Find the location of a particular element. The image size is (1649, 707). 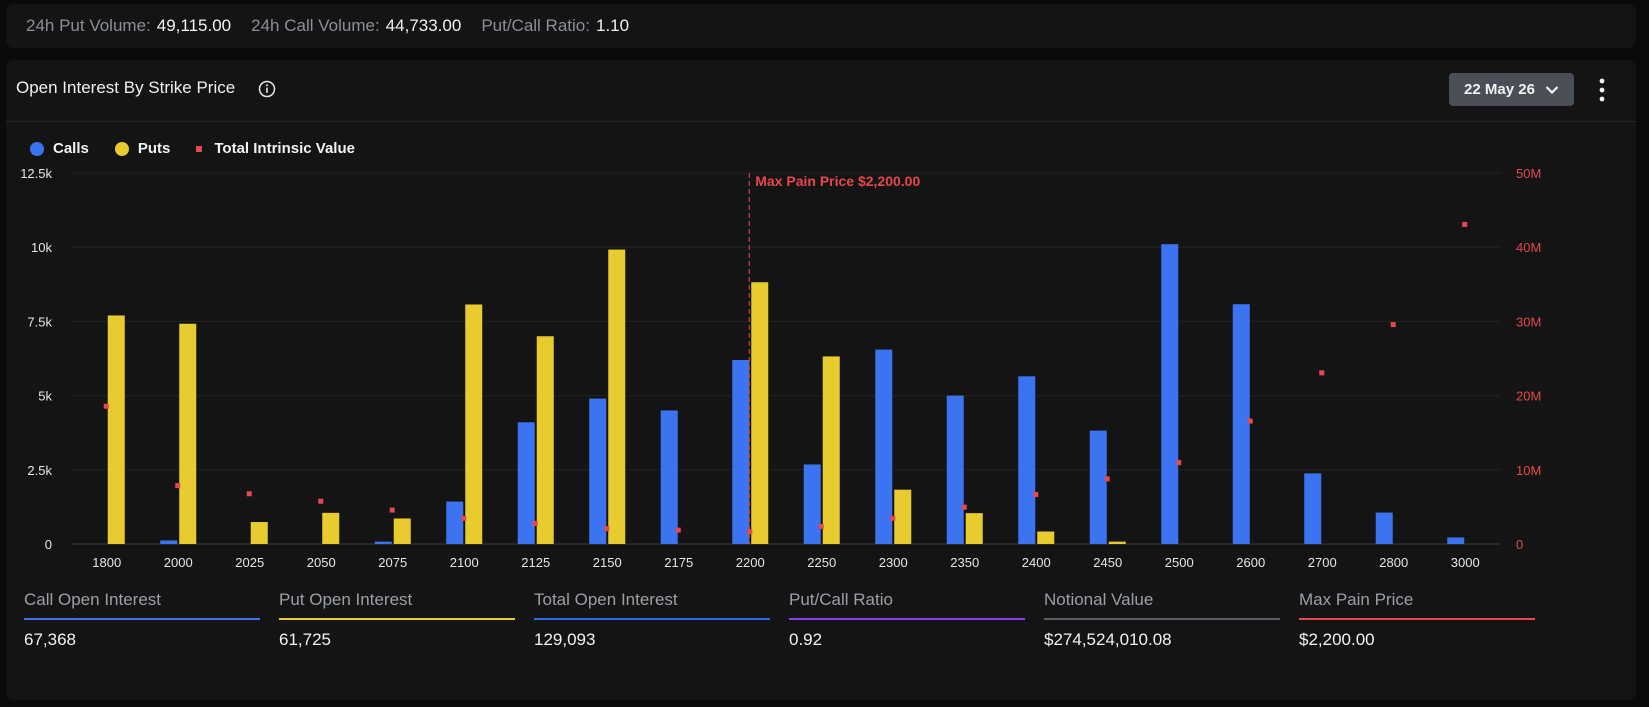

x-tick-label: 2025 is located at coordinates (249, 562).